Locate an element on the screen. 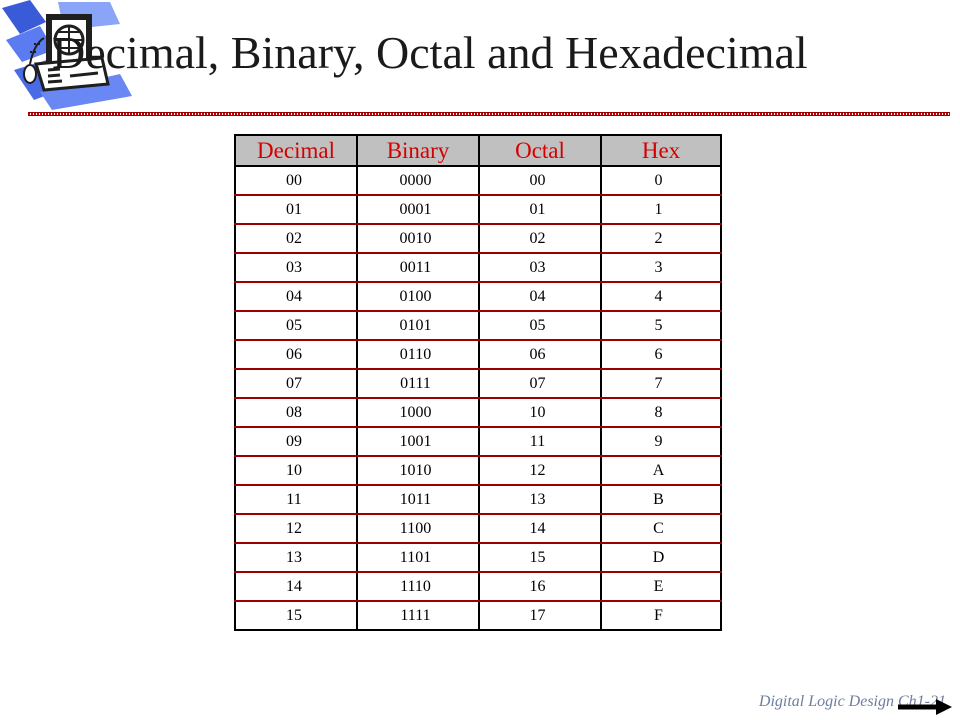 The width and height of the screenshot is (960, 720). cell-octal: 12 is located at coordinates (540, 471).